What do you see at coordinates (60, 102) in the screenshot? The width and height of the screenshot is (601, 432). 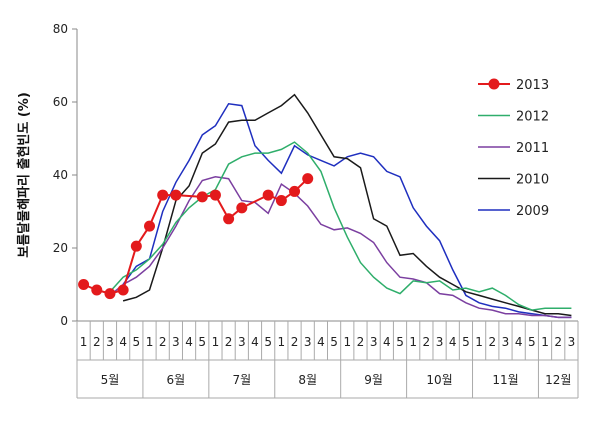 I see `y-tick-label: 60` at bounding box center [60, 102].